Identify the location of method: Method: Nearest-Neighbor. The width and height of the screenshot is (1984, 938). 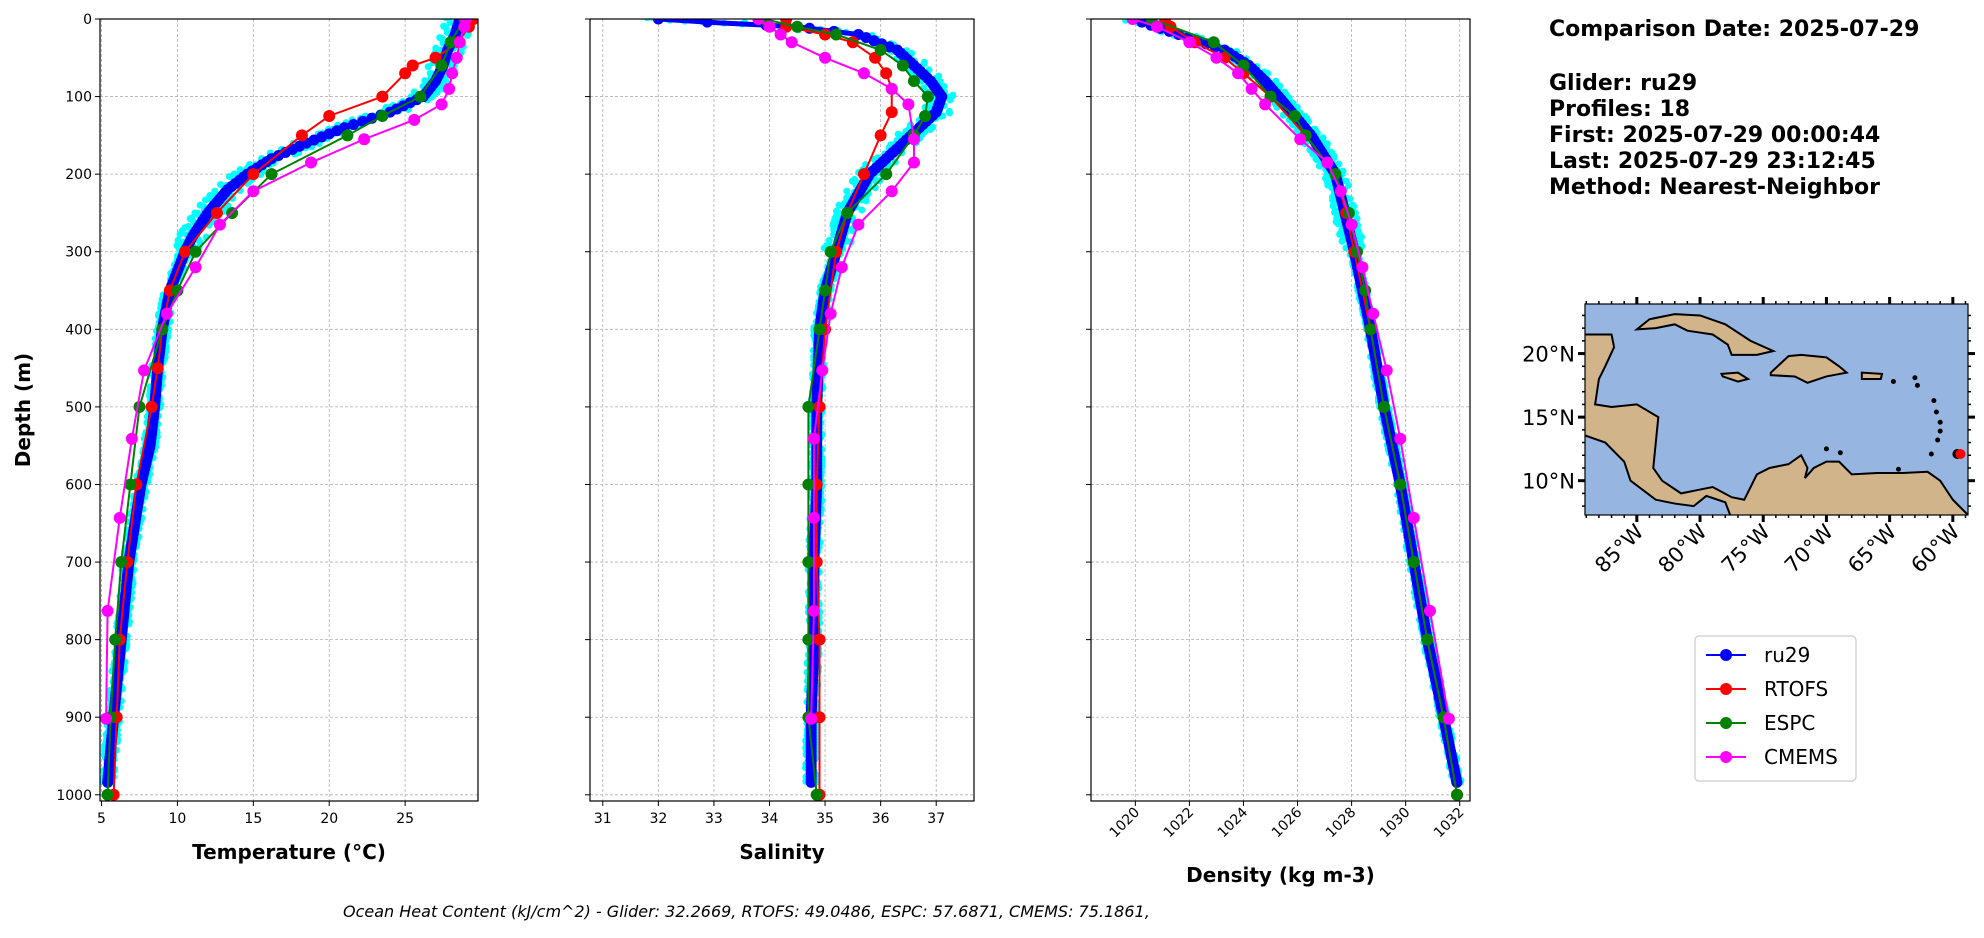
(1714, 187).